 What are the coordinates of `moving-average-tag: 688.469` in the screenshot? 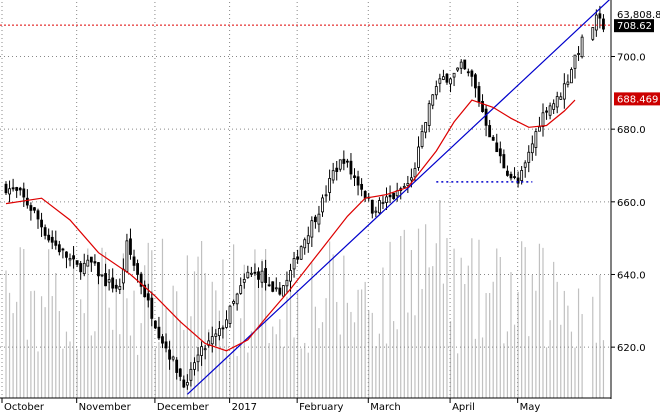 It's located at (637, 99).